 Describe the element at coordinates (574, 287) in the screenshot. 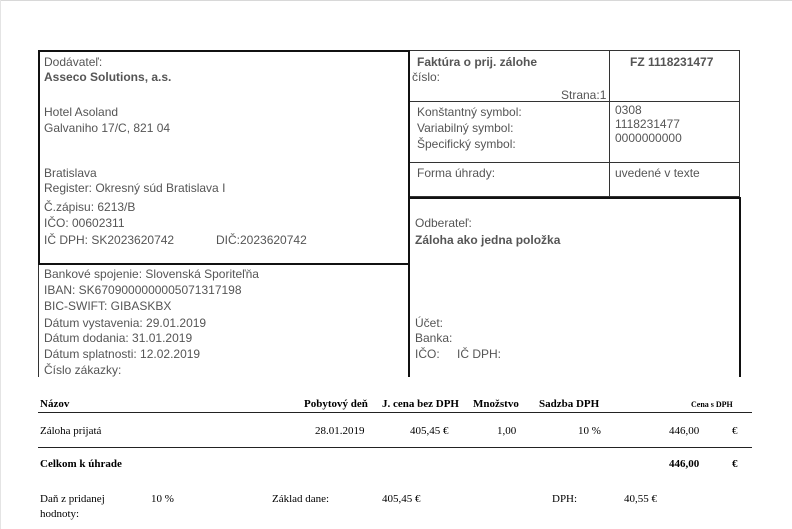

I see `customer-box` at that location.